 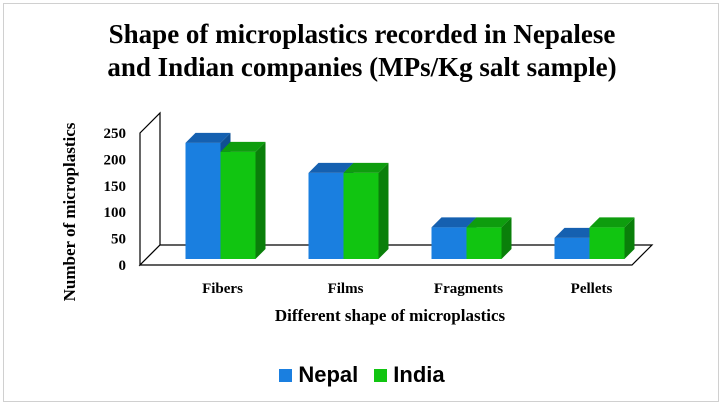 I want to click on bar-india-fibers-side, so click(x=260, y=200).